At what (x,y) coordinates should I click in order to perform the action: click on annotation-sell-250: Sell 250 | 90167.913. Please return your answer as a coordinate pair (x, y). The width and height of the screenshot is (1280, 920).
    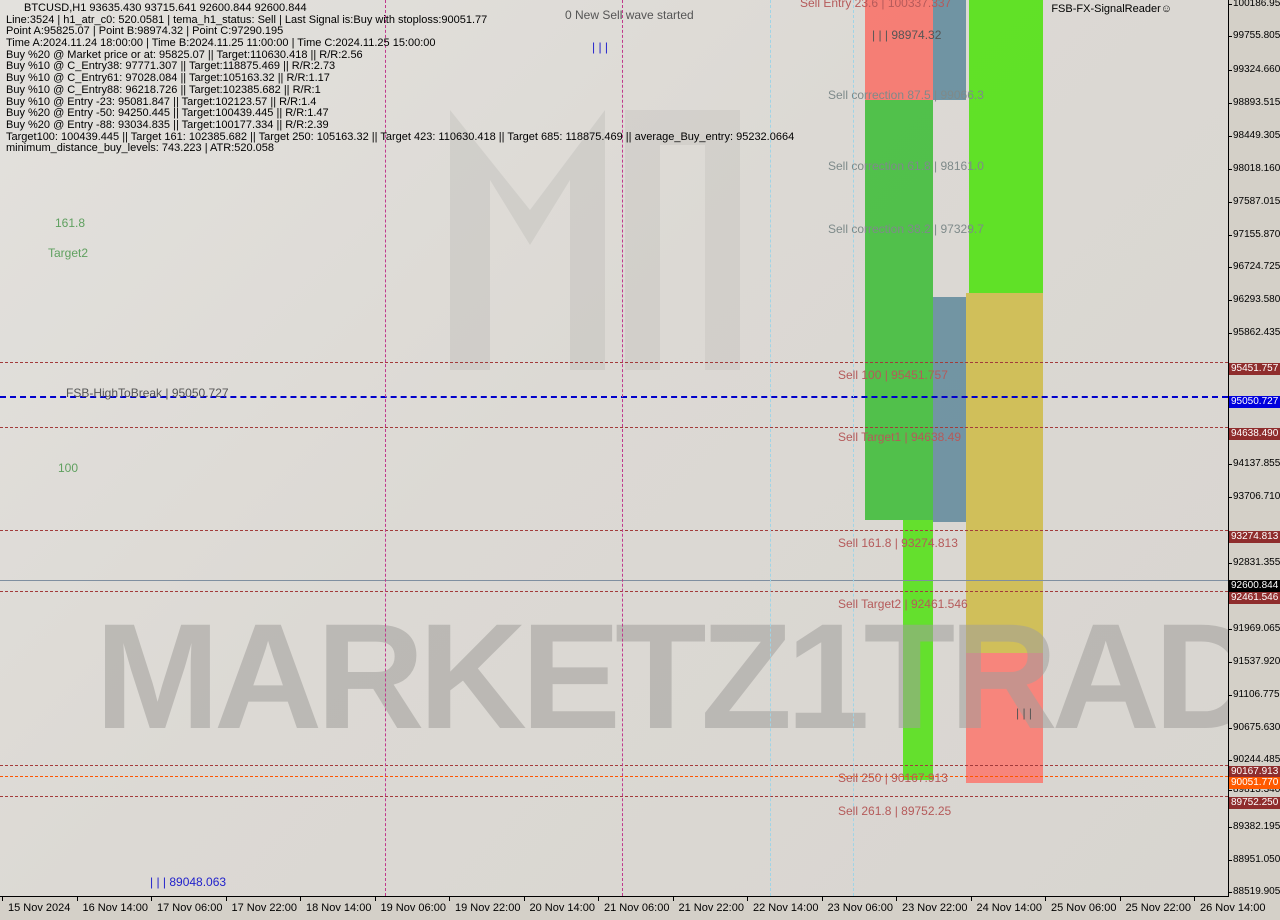
    Looking at the image, I should click on (893, 778).